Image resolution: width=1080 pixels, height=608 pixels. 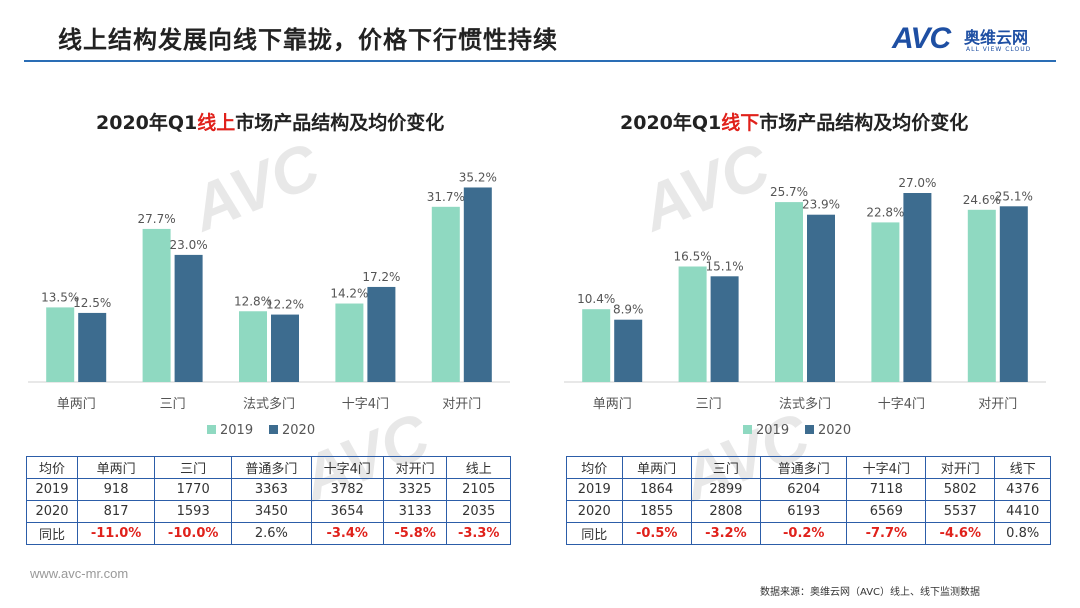 What do you see at coordinates (886, 511) in the screenshot?
I see `table-cell: 6569` at bounding box center [886, 511].